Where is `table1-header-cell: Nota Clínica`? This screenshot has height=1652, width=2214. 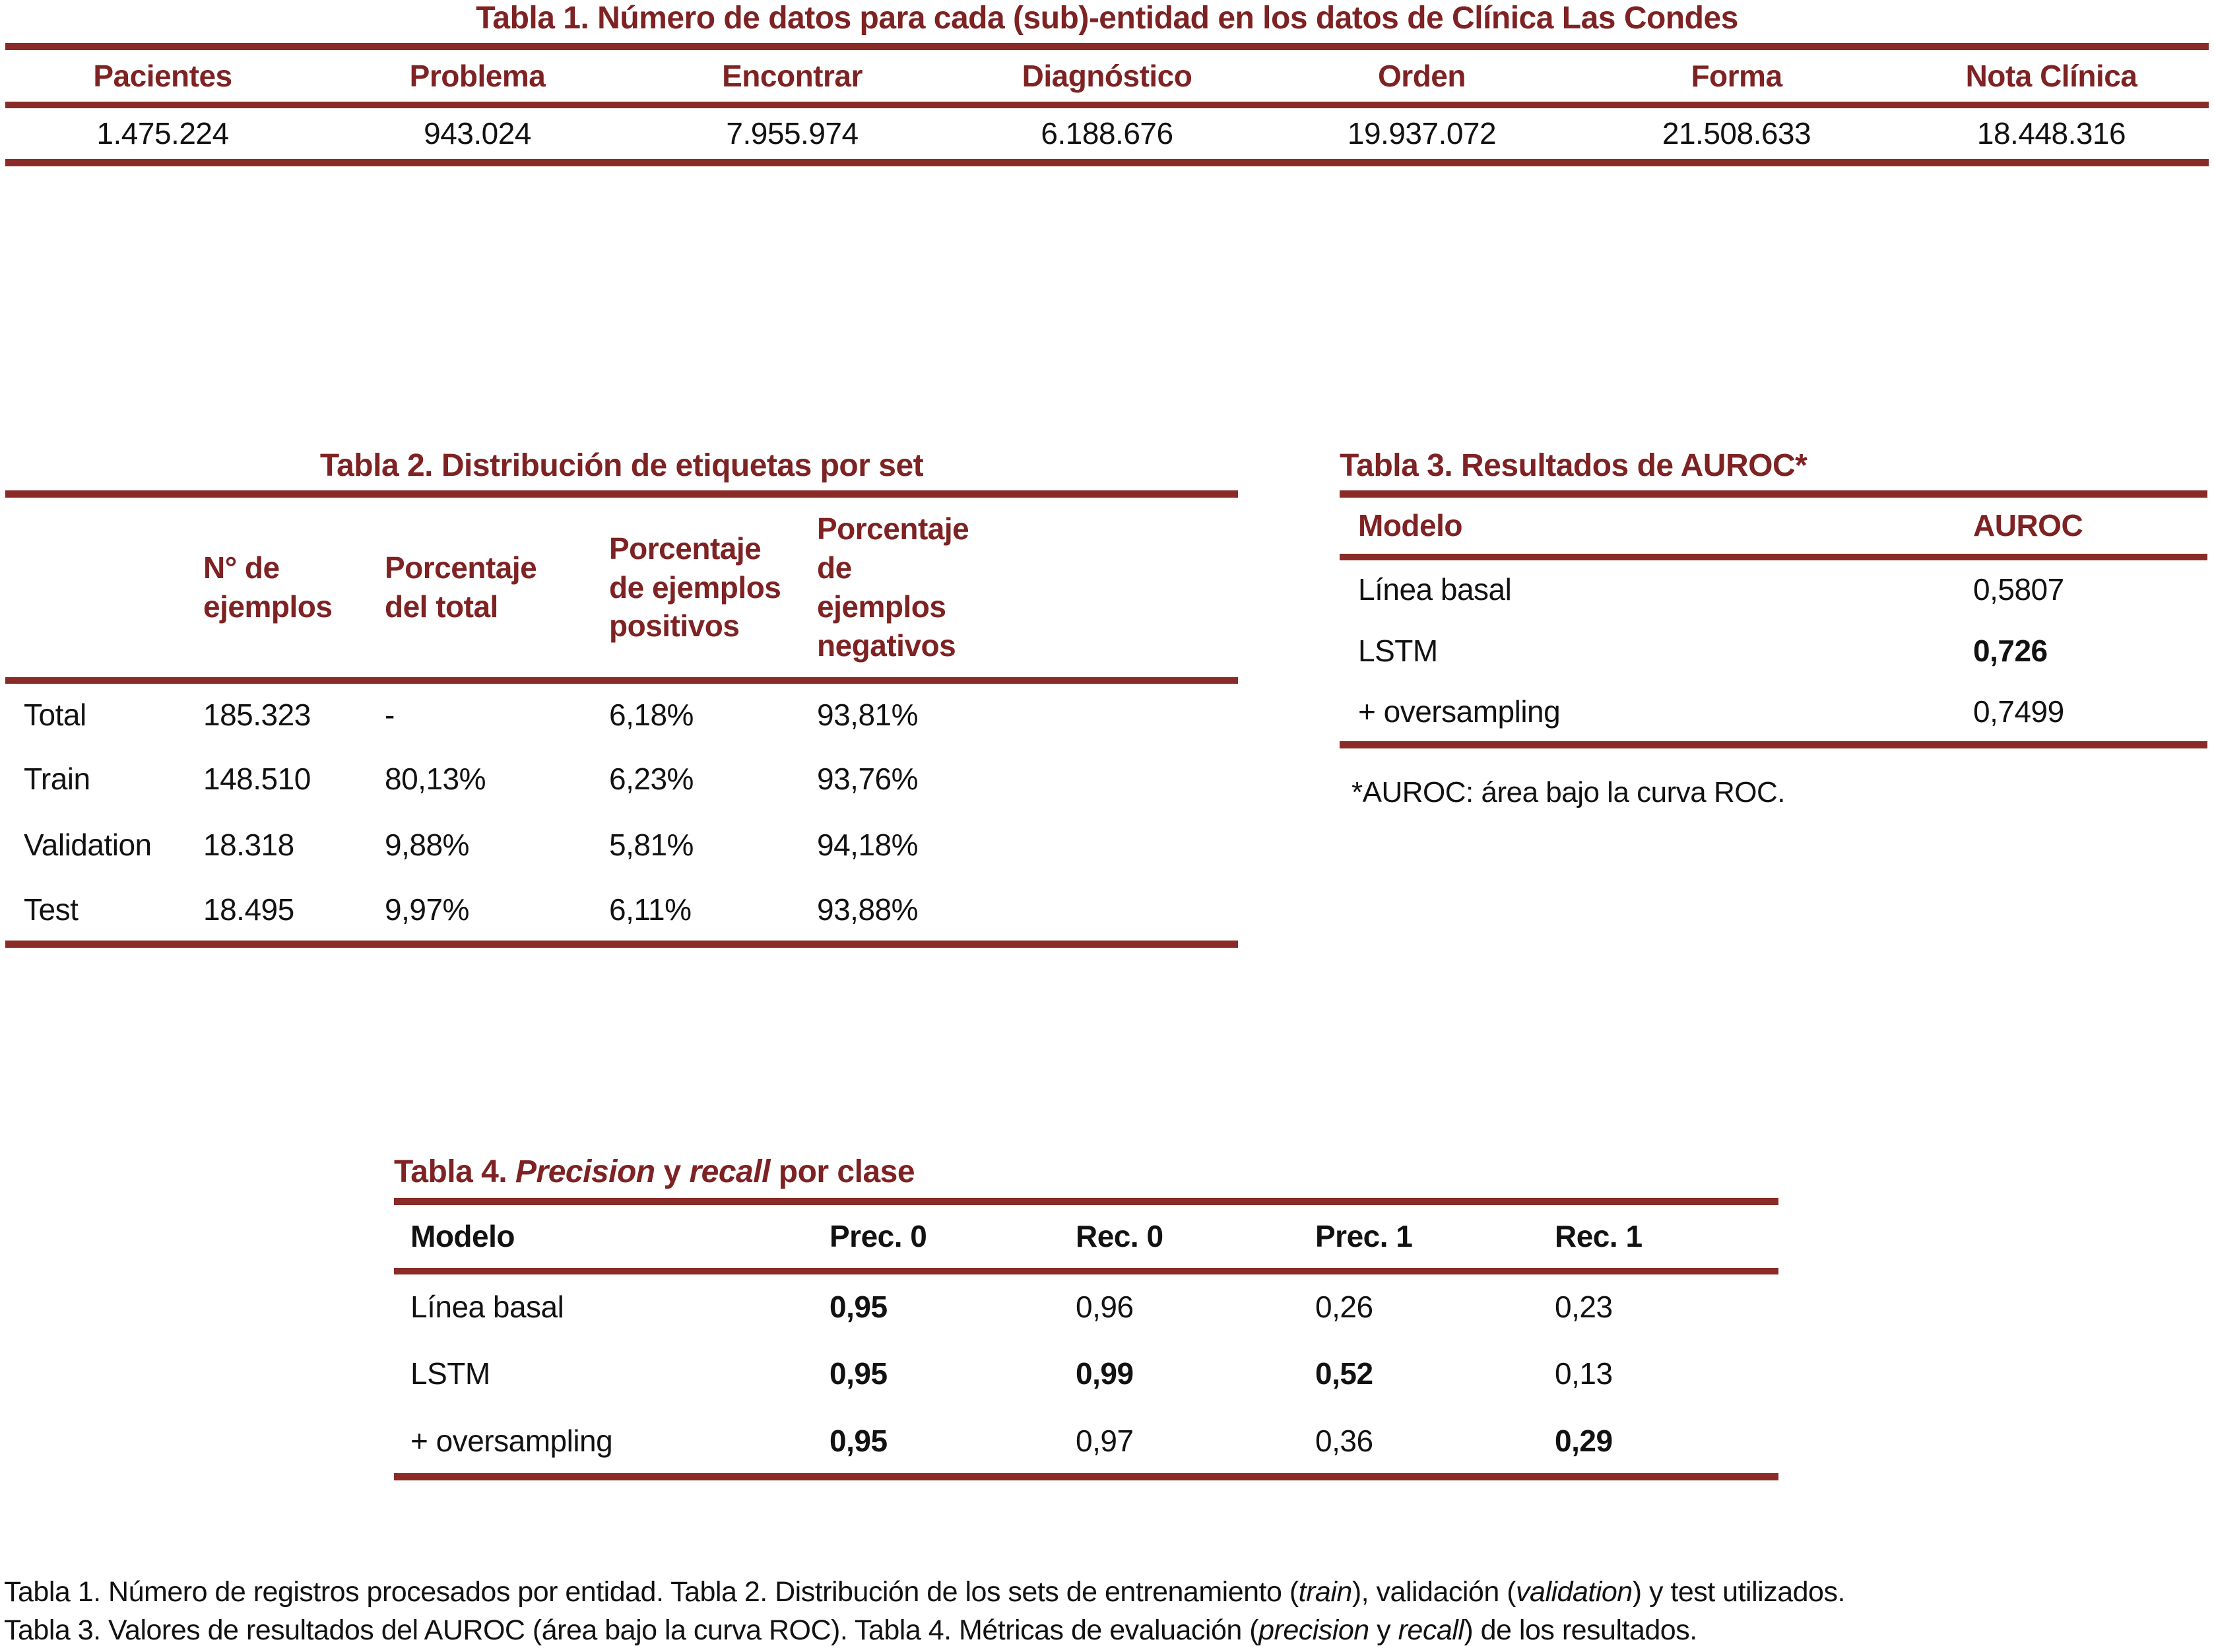 table1-header-cell: Nota Clínica is located at coordinates (2051, 75).